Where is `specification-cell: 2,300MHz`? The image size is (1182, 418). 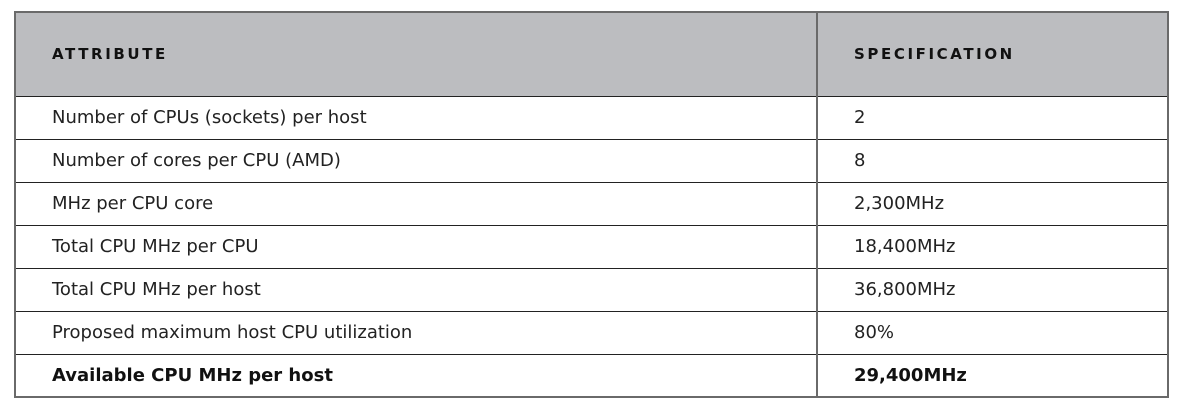
specification-cell: 2,300MHz is located at coordinates (992, 203).